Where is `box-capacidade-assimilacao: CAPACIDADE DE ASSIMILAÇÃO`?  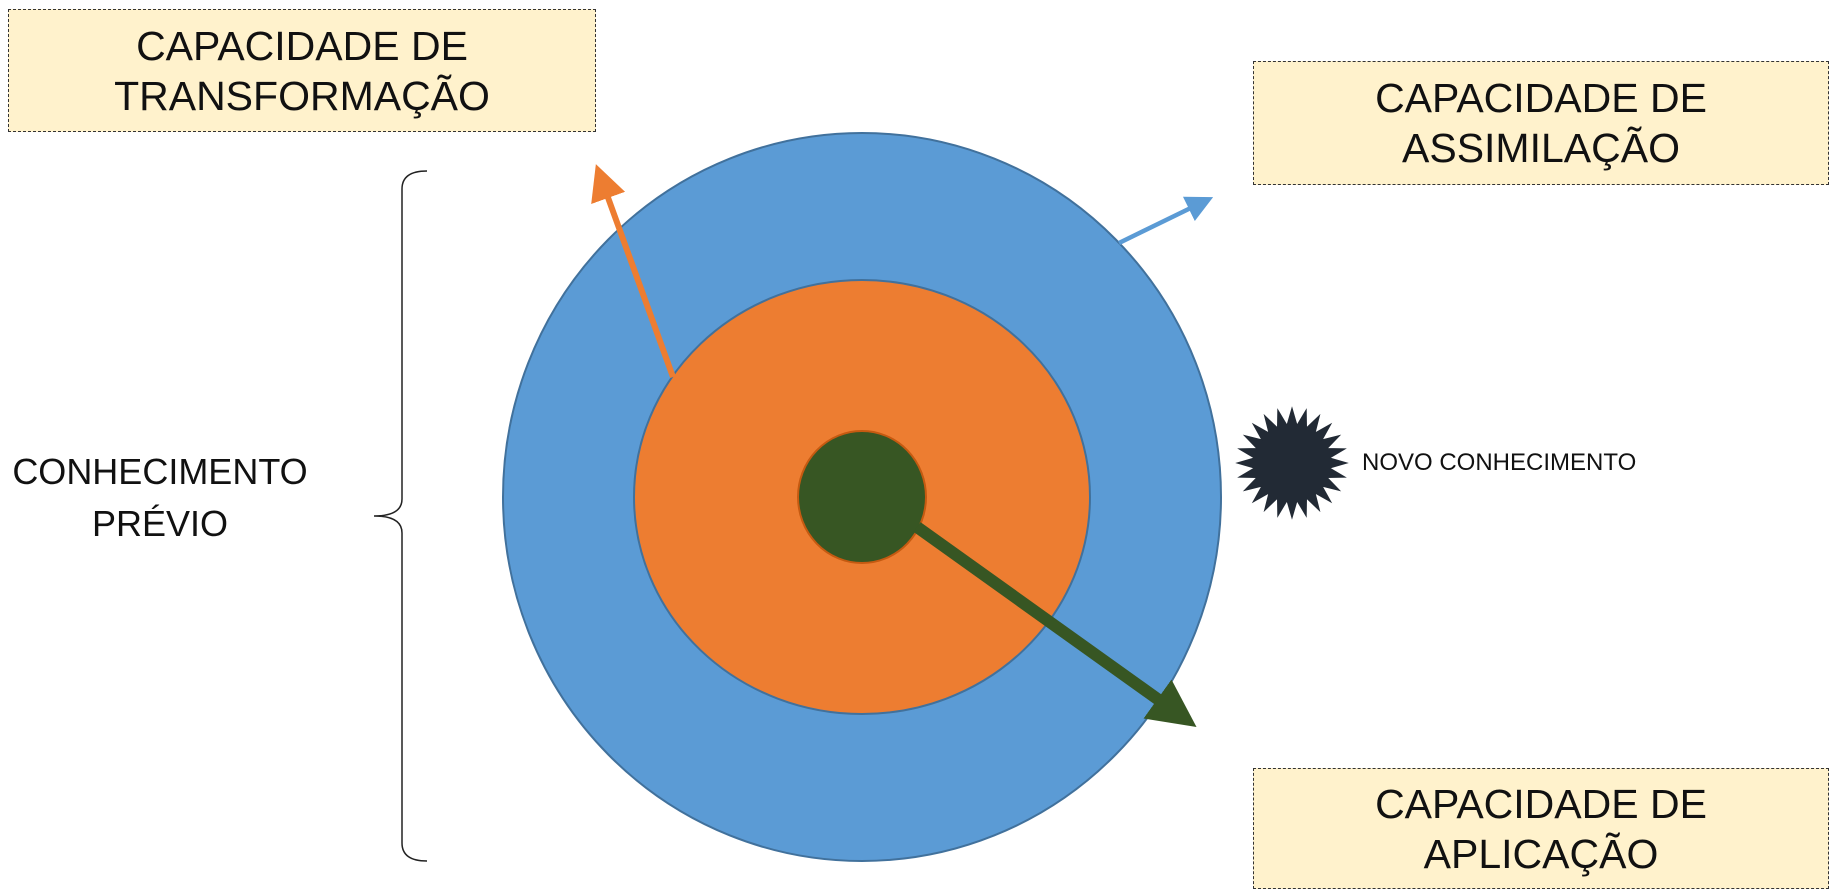 box-capacidade-assimilacao: CAPACIDADE DE ASSIMILAÇÃO is located at coordinates (1541, 123).